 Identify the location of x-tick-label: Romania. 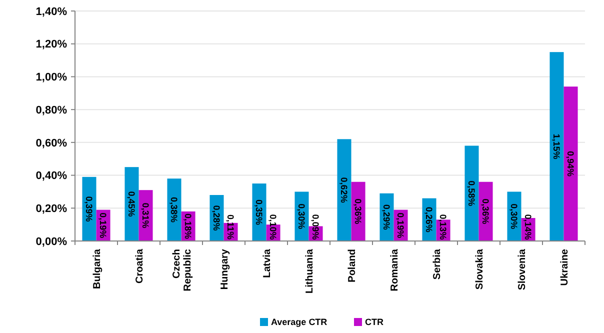
(394, 270).